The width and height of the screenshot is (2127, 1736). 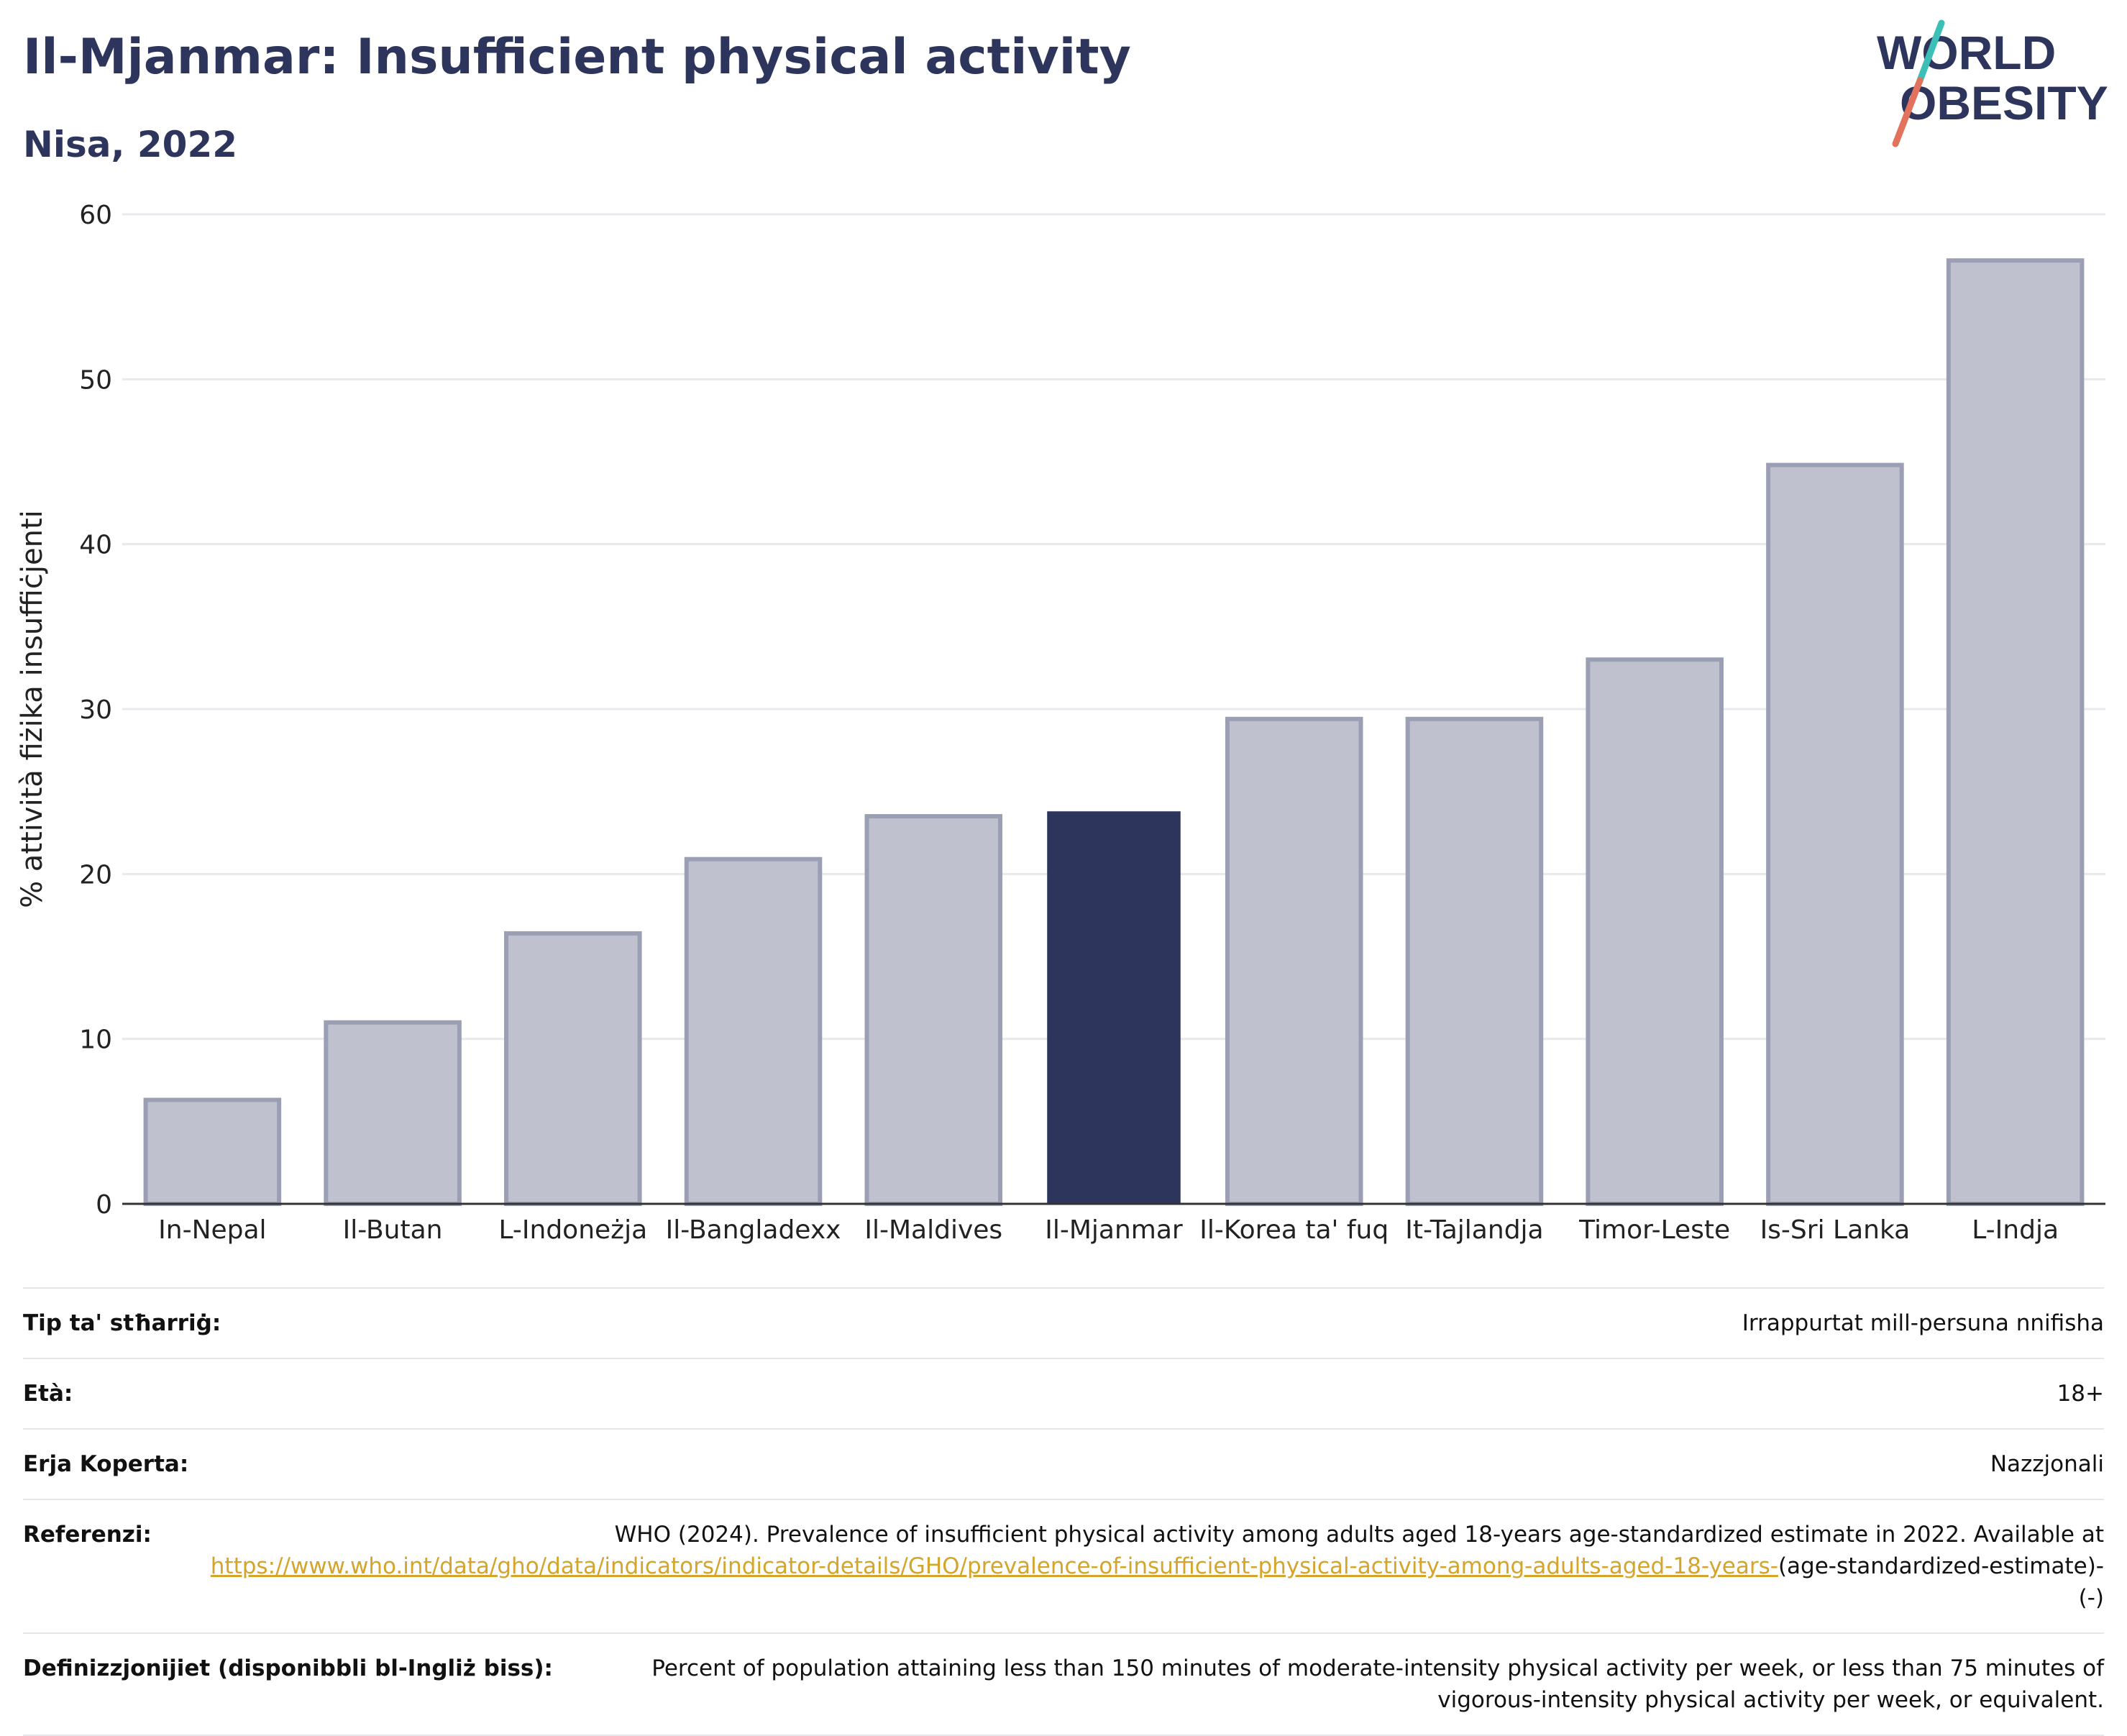 What do you see at coordinates (2047, 1464) in the screenshot?
I see `info-value: Nazzjonali` at bounding box center [2047, 1464].